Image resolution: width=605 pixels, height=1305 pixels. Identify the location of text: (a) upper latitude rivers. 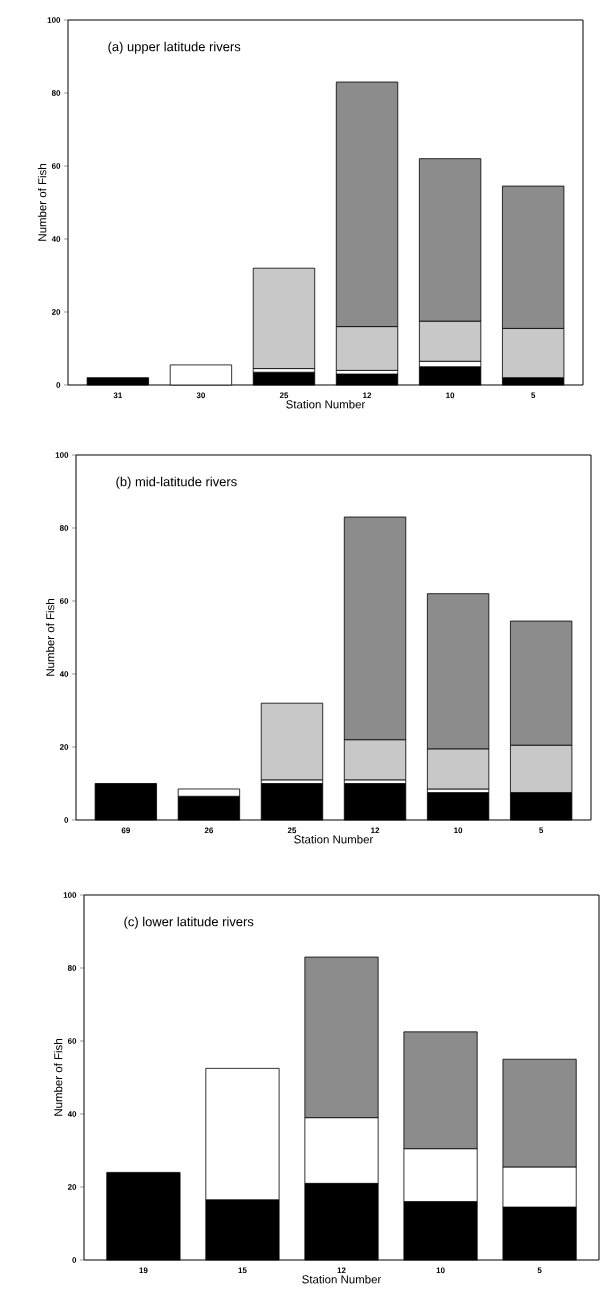
(174, 47).